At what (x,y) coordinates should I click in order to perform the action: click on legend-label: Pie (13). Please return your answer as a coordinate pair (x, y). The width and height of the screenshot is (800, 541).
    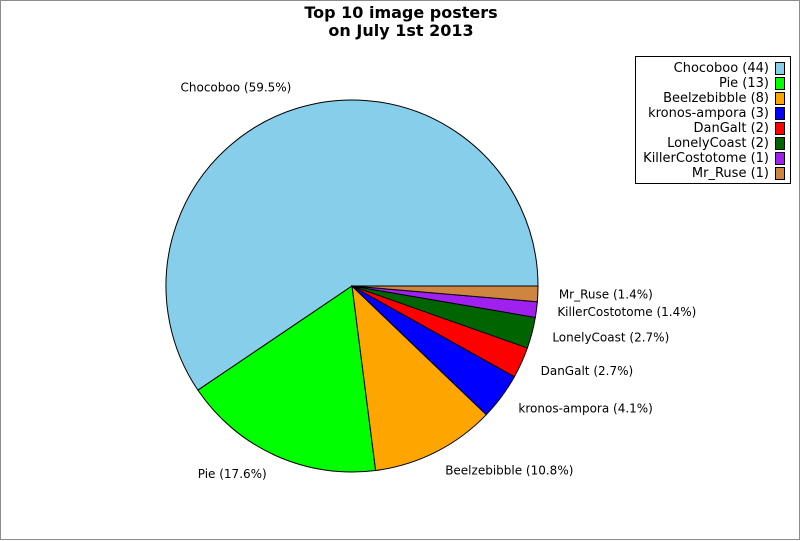
    Looking at the image, I should click on (744, 83).